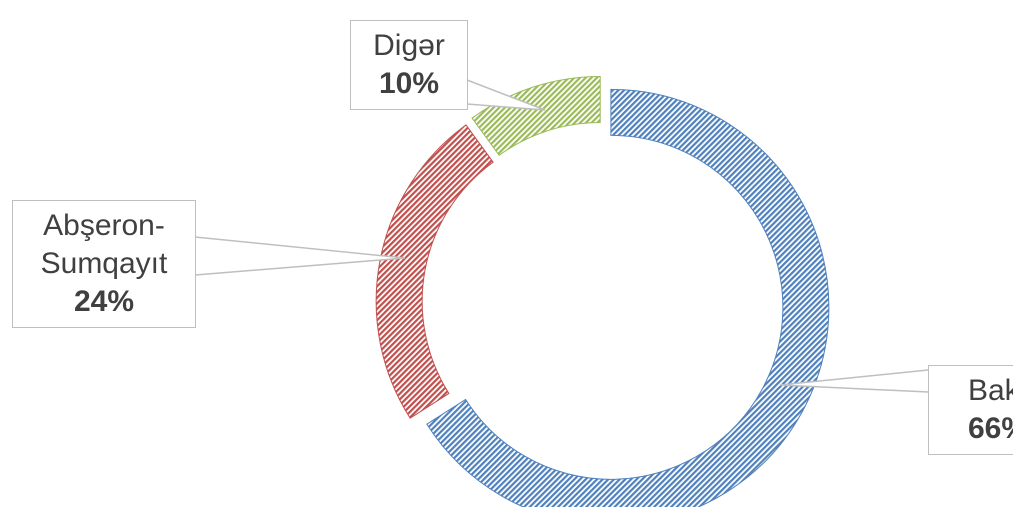  What do you see at coordinates (970, 410) in the screenshot?
I see `data-label-box: Bakı 66%` at bounding box center [970, 410].